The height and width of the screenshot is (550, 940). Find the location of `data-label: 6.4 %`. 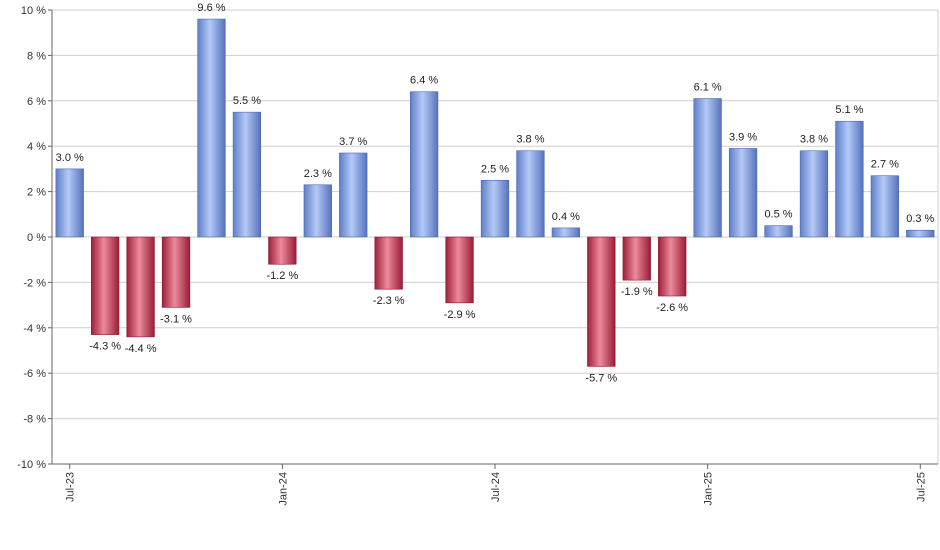

data-label: 6.4 % is located at coordinates (424, 81).